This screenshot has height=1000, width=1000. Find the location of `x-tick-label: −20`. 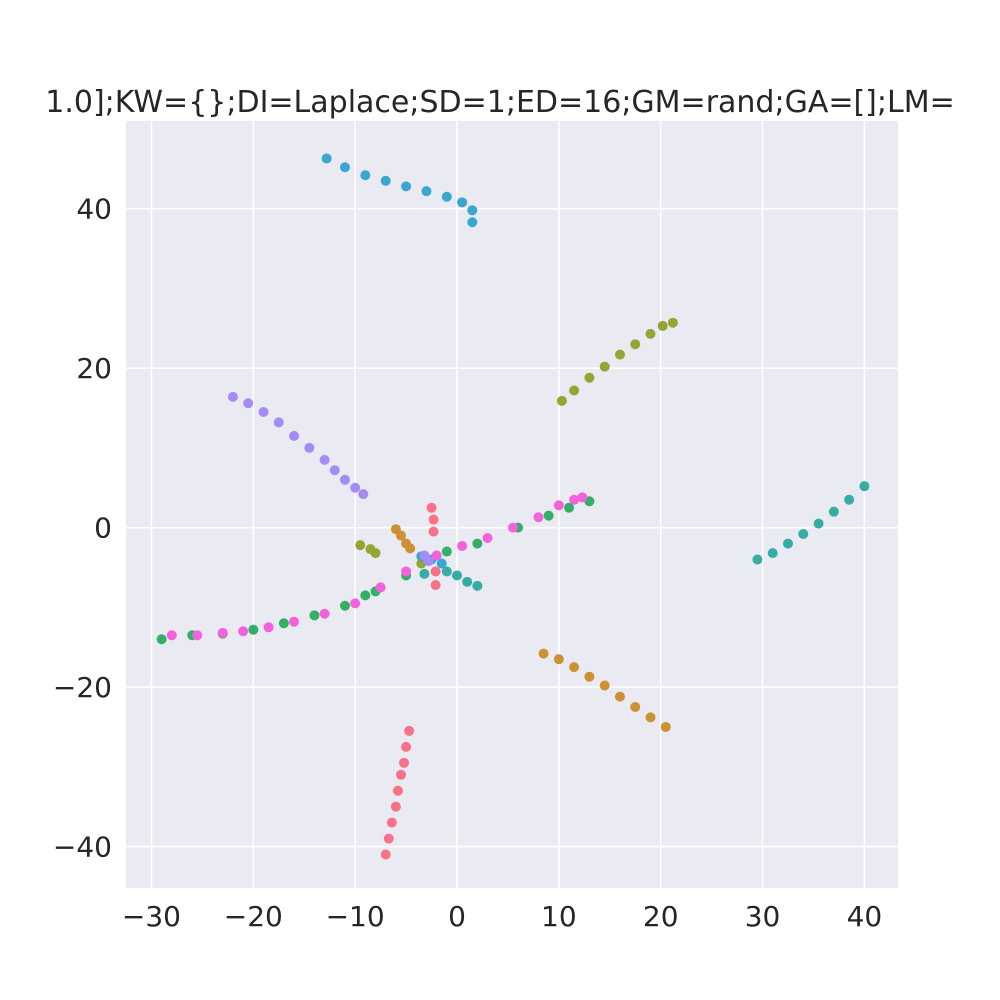

x-tick-label: −20 is located at coordinates (253, 916).